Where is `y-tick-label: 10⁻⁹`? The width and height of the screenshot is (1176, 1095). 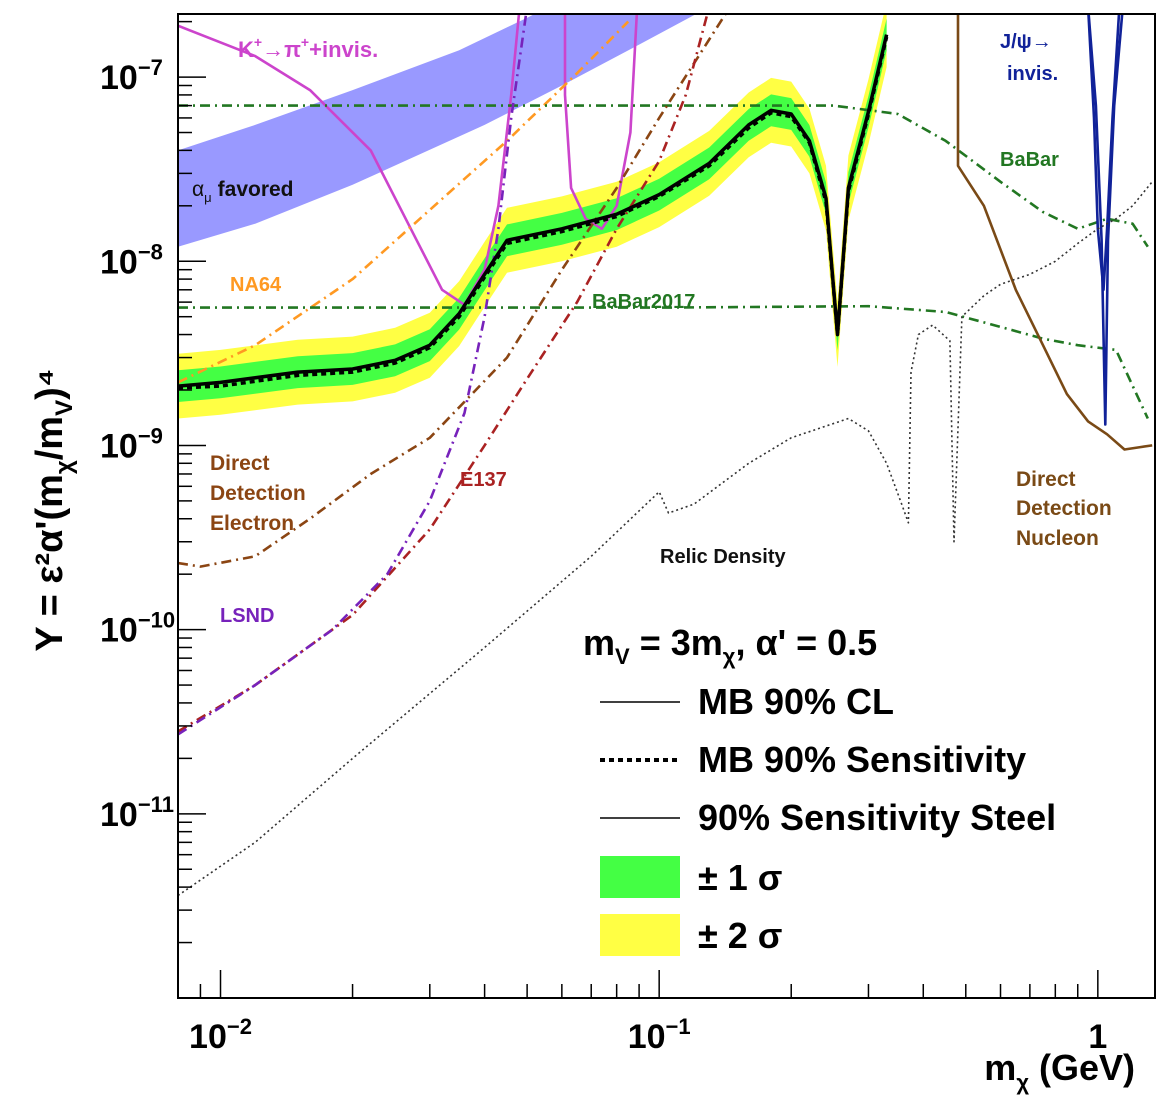
y-tick-label: 10⁻⁹ is located at coordinates (131, 444).